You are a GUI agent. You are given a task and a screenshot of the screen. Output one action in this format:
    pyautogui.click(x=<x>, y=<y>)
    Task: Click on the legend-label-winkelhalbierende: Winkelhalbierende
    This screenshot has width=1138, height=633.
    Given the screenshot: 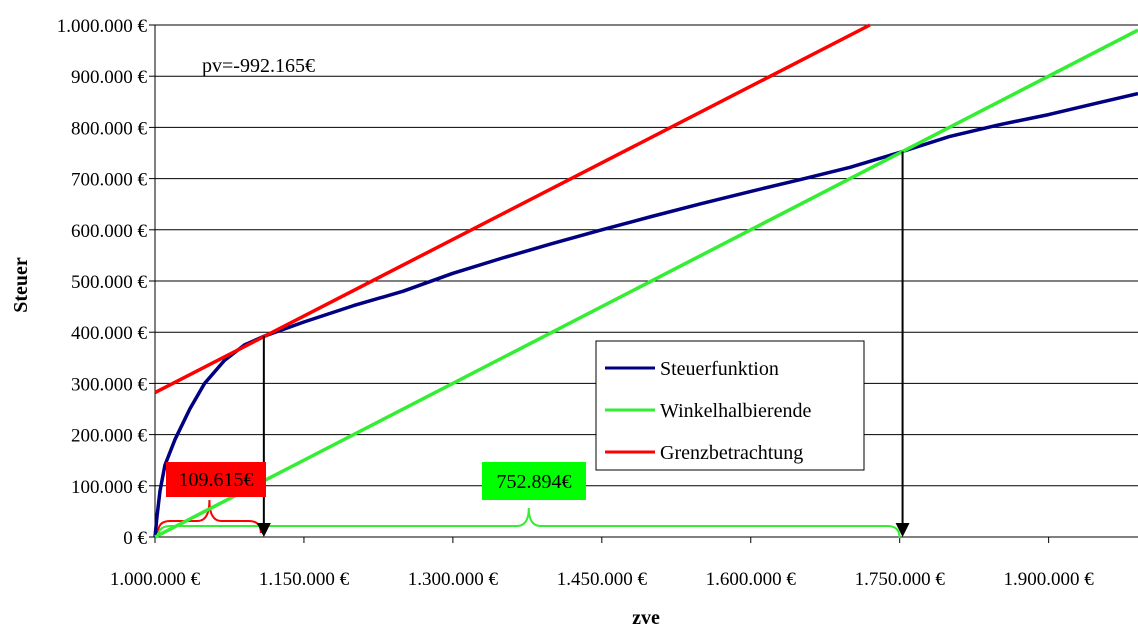 What is the action you would take?
    pyautogui.click(x=735, y=411)
    